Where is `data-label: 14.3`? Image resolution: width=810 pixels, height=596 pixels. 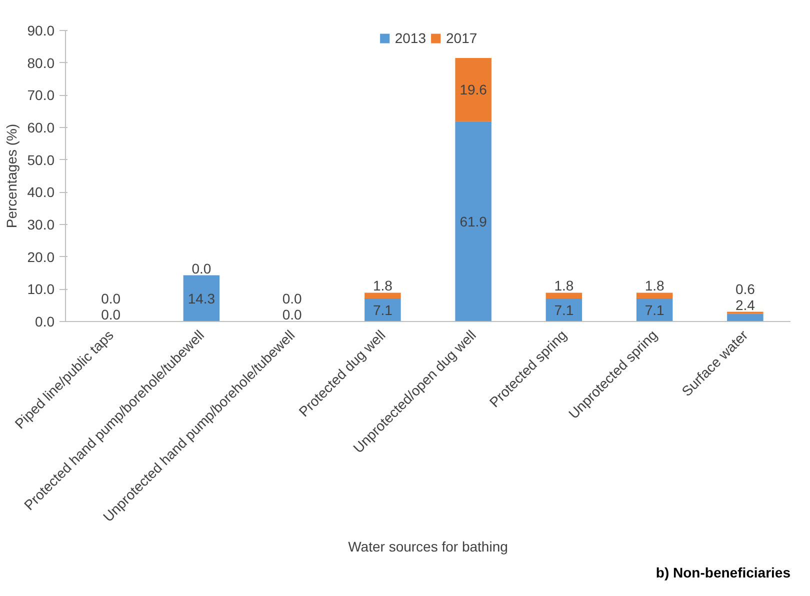 data-label: 14.3 is located at coordinates (202, 298).